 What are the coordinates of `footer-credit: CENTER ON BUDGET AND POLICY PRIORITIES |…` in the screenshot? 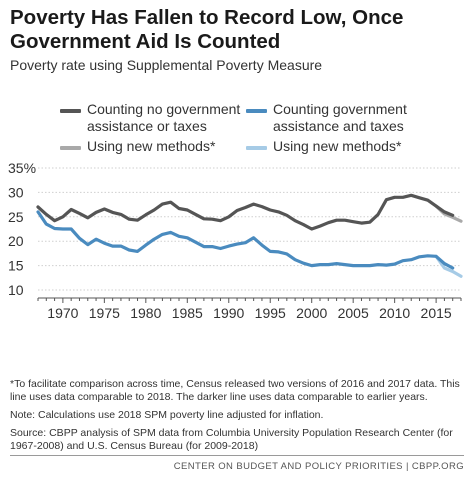 It's located at (318, 466).